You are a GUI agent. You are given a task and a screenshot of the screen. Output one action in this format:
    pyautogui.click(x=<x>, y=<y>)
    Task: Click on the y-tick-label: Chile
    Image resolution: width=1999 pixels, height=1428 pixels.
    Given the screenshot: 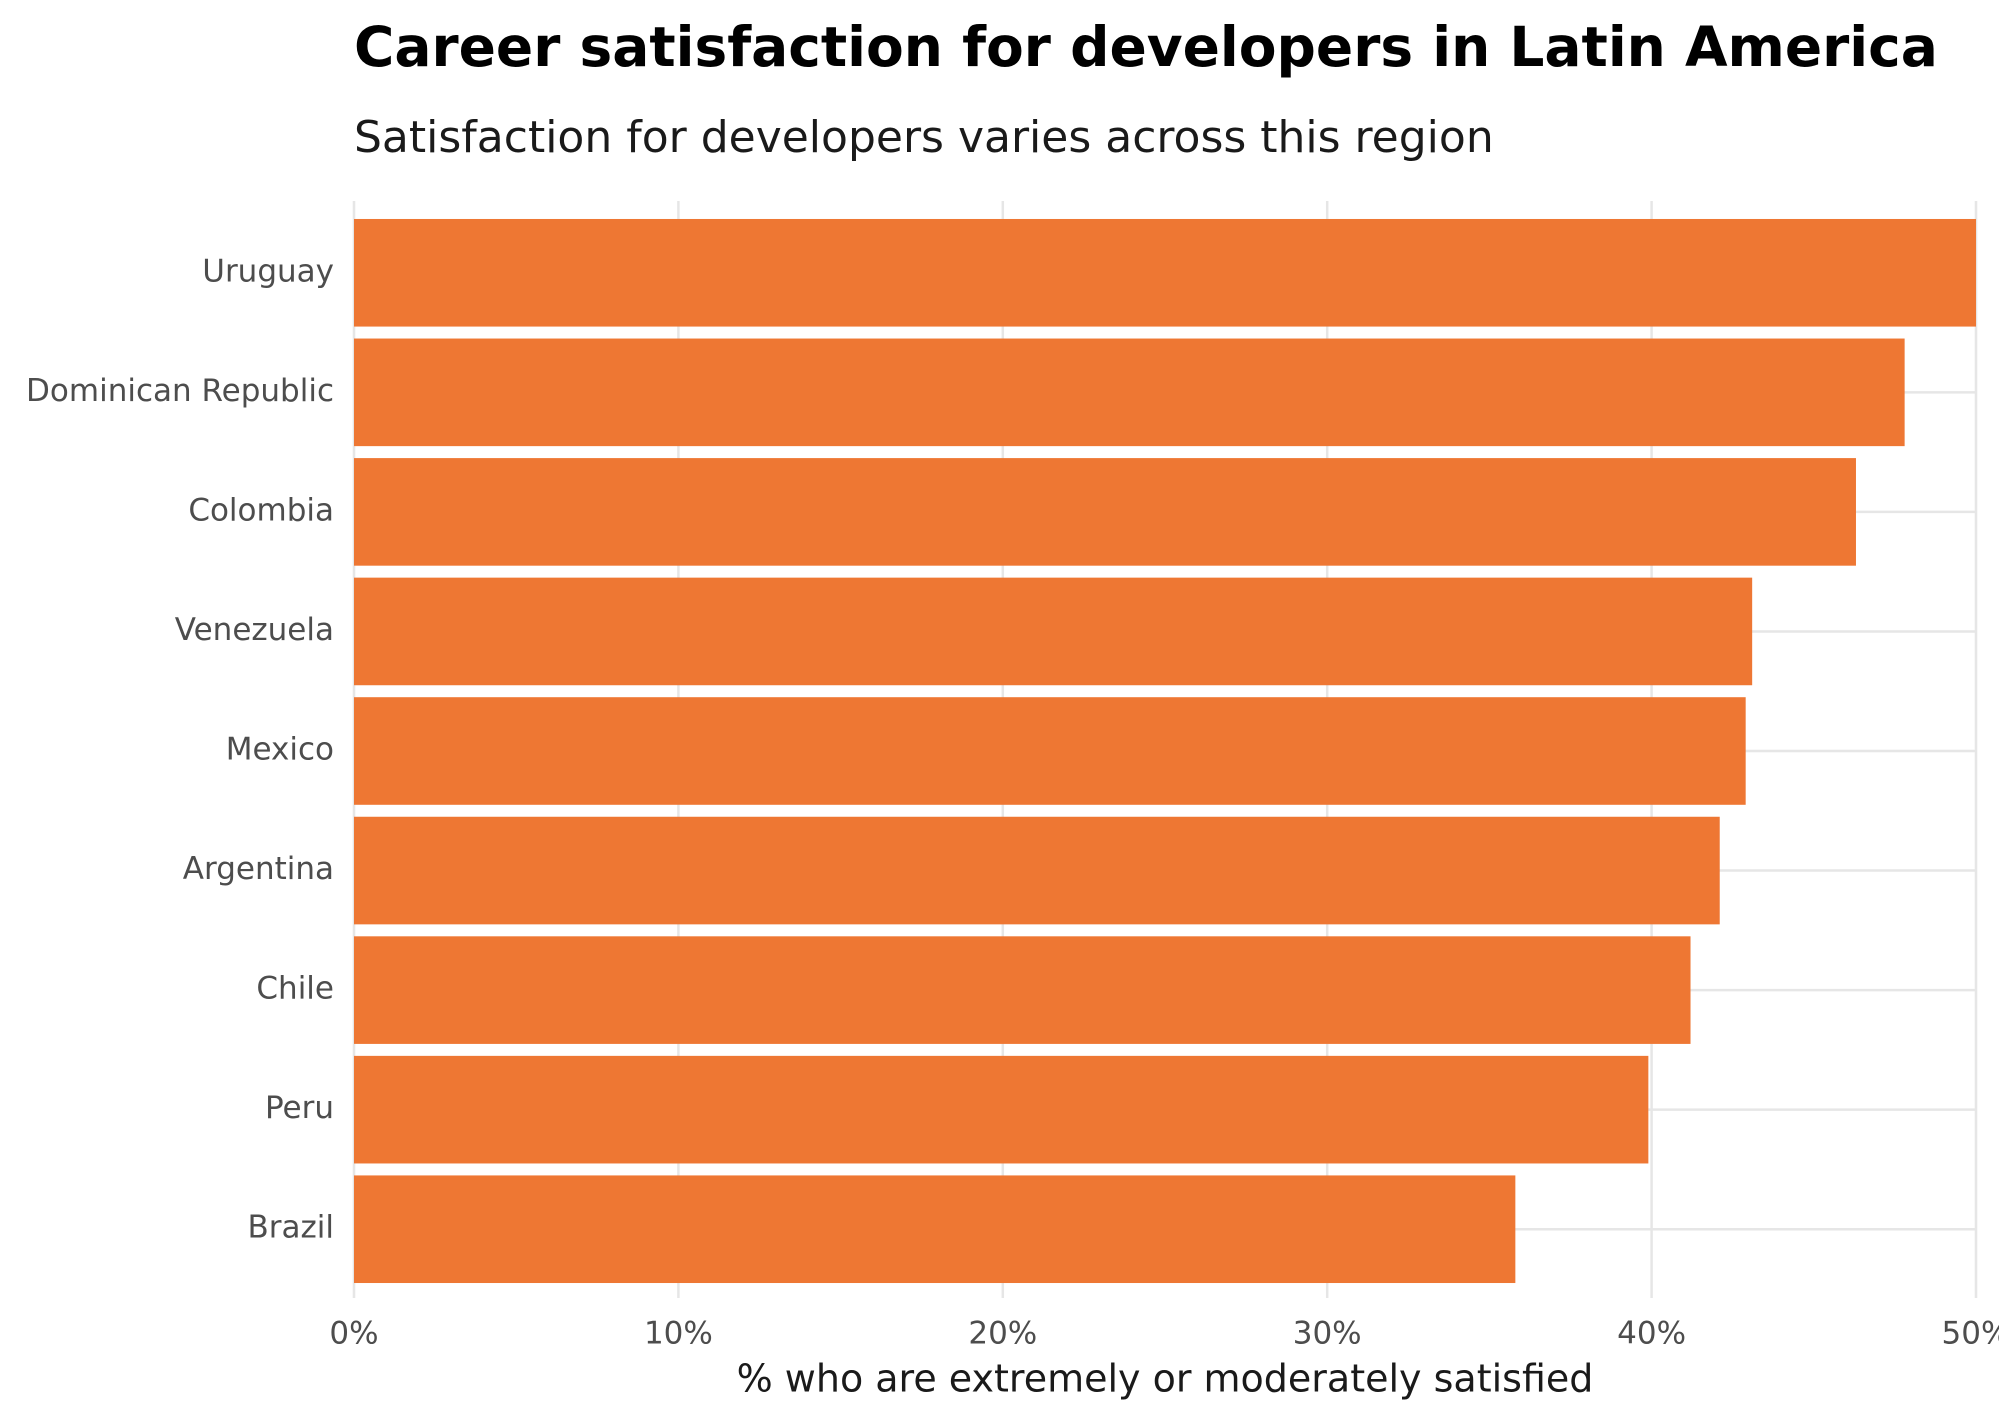 What is the action you would take?
    pyautogui.click(x=295, y=989)
    